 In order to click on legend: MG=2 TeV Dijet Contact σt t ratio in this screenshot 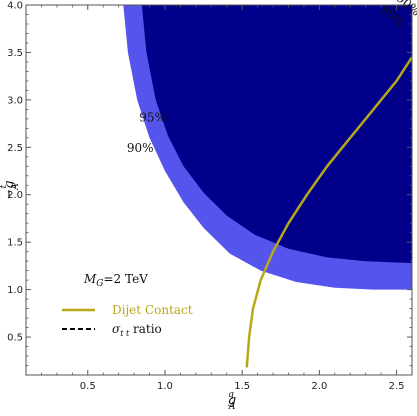, I will do `click(127, 305)`.